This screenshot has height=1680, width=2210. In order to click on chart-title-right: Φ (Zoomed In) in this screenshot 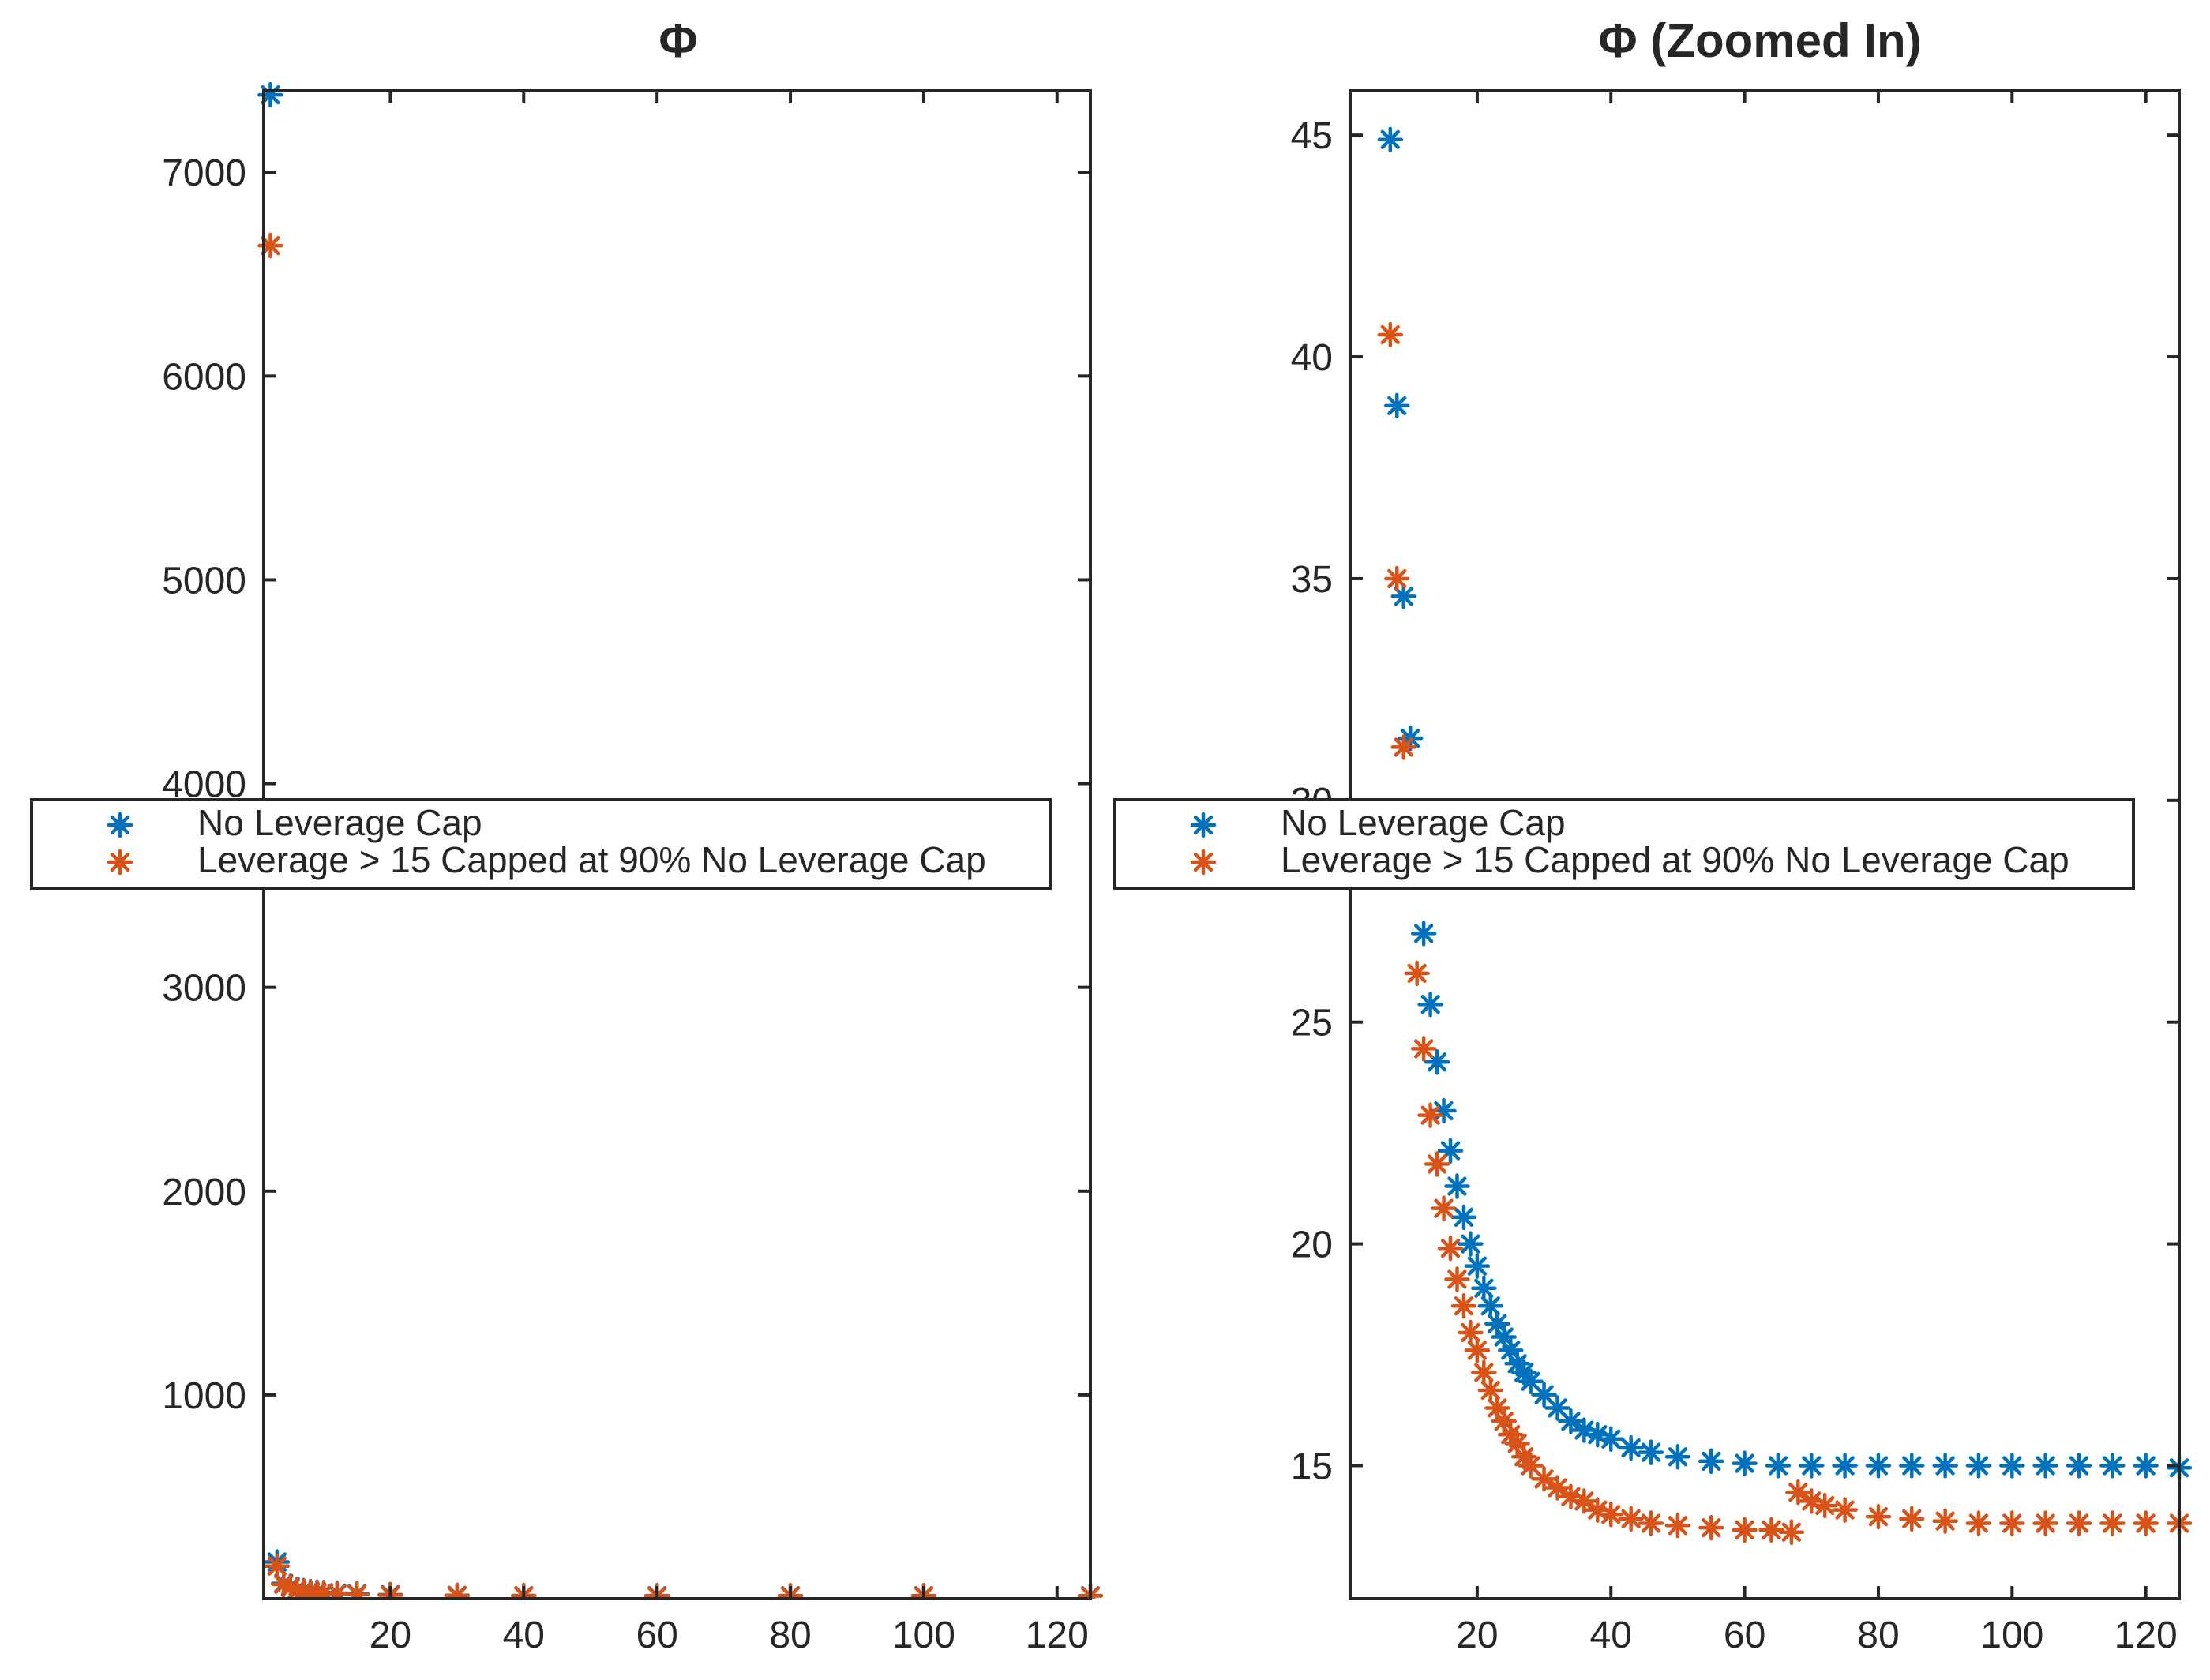, I will do `click(1760, 40)`.